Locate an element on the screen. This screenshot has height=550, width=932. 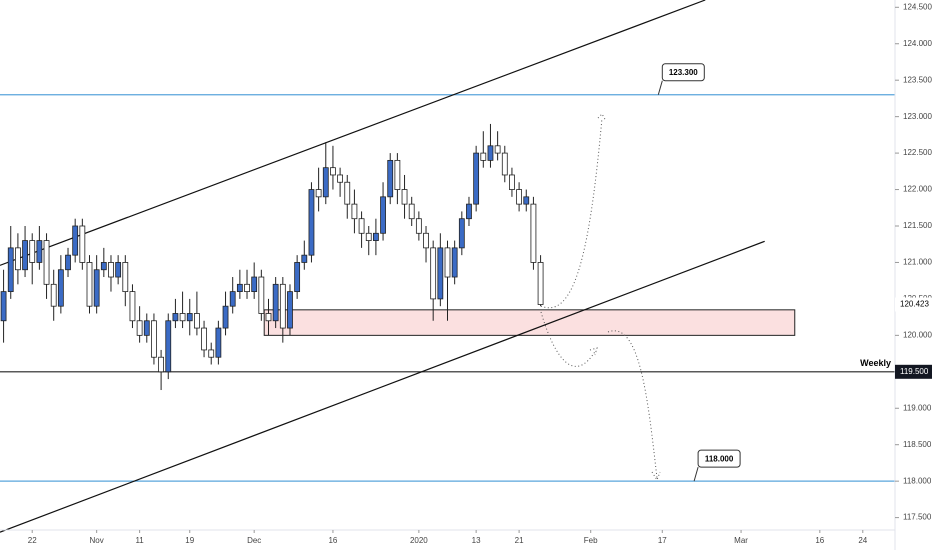
x-tick-label: 24 is located at coordinates (862, 540).